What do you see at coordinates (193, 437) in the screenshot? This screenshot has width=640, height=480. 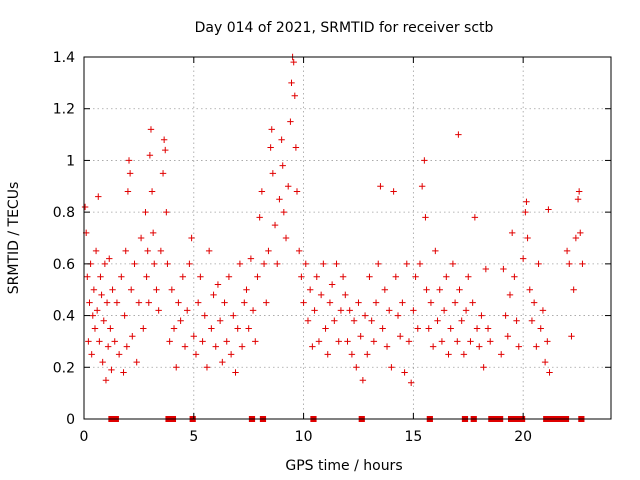 I see `x-tick-label: 5` at bounding box center [193, 437].